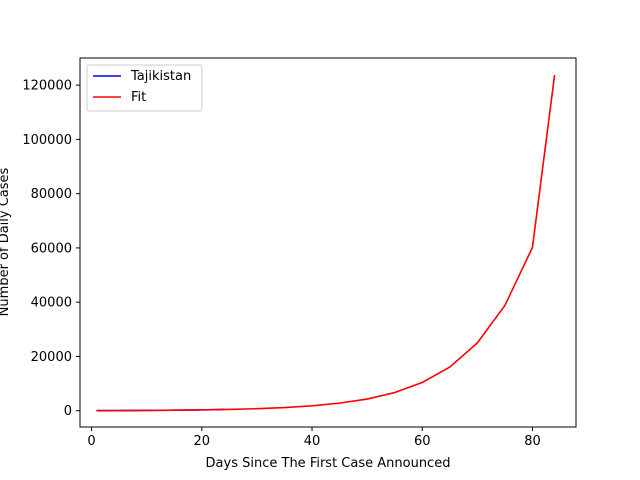 The image size is (640, 480). I want to click on x-axis: 0 20 40 60 80, so click(314, 438).